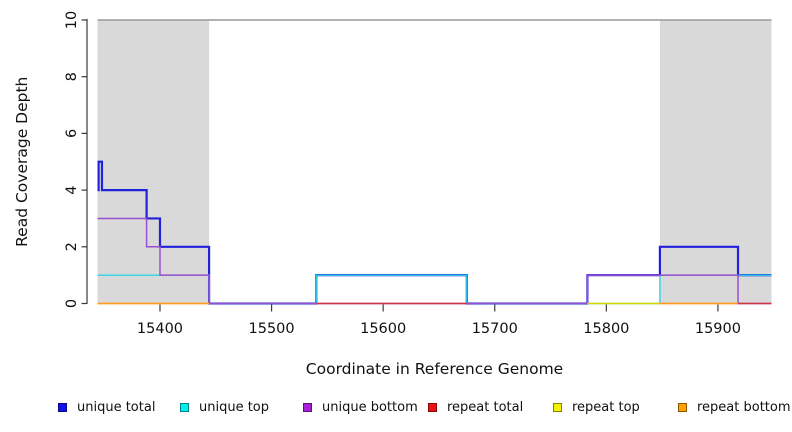 The image size is (792, 432). I want to click on legend-item-repeat-total: repeat total, so click(475, 407).